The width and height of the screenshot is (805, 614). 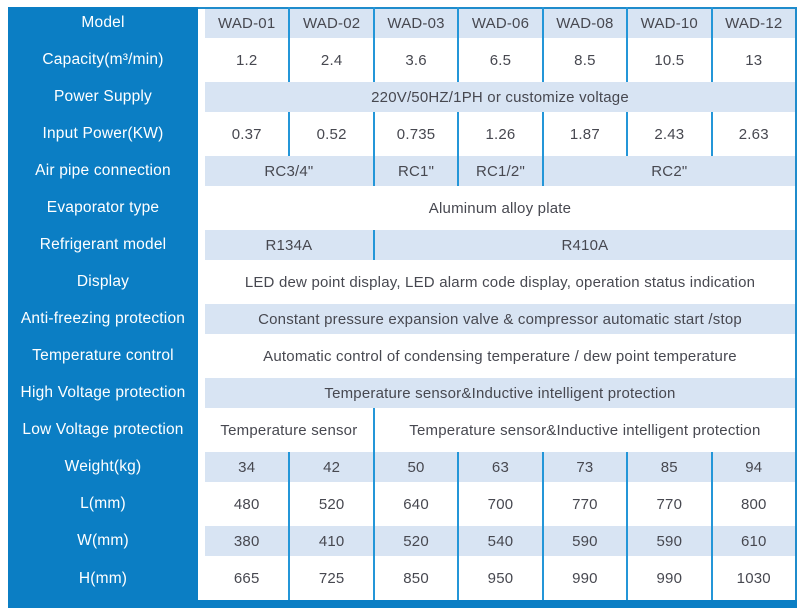 What do you see at coordinates (332, 23) in the screenshot?
I see `model-header-cell: WAD-02` at bounding box center [332, 23].